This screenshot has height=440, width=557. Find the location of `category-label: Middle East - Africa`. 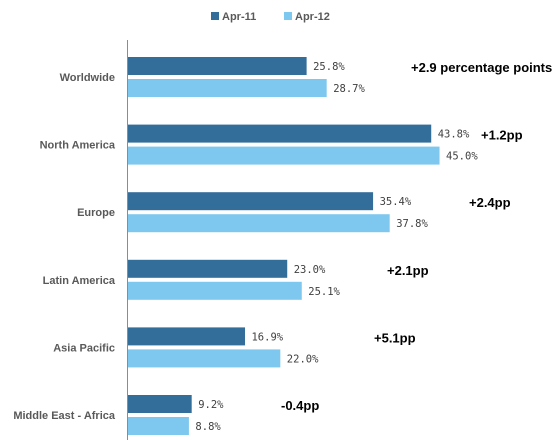

category-label: Middle East - Africa is located at coordinates (64, 416).